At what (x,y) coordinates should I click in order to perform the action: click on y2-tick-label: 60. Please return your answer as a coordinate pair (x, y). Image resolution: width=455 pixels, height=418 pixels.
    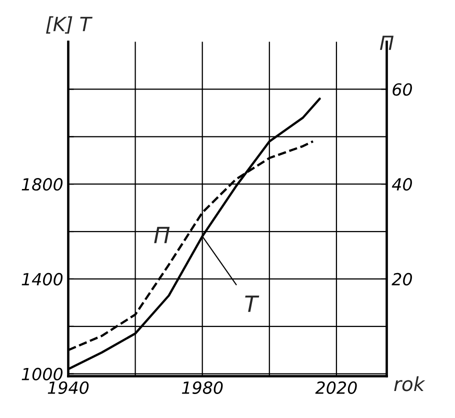
    Looking at the image, I should click on (402, 89).